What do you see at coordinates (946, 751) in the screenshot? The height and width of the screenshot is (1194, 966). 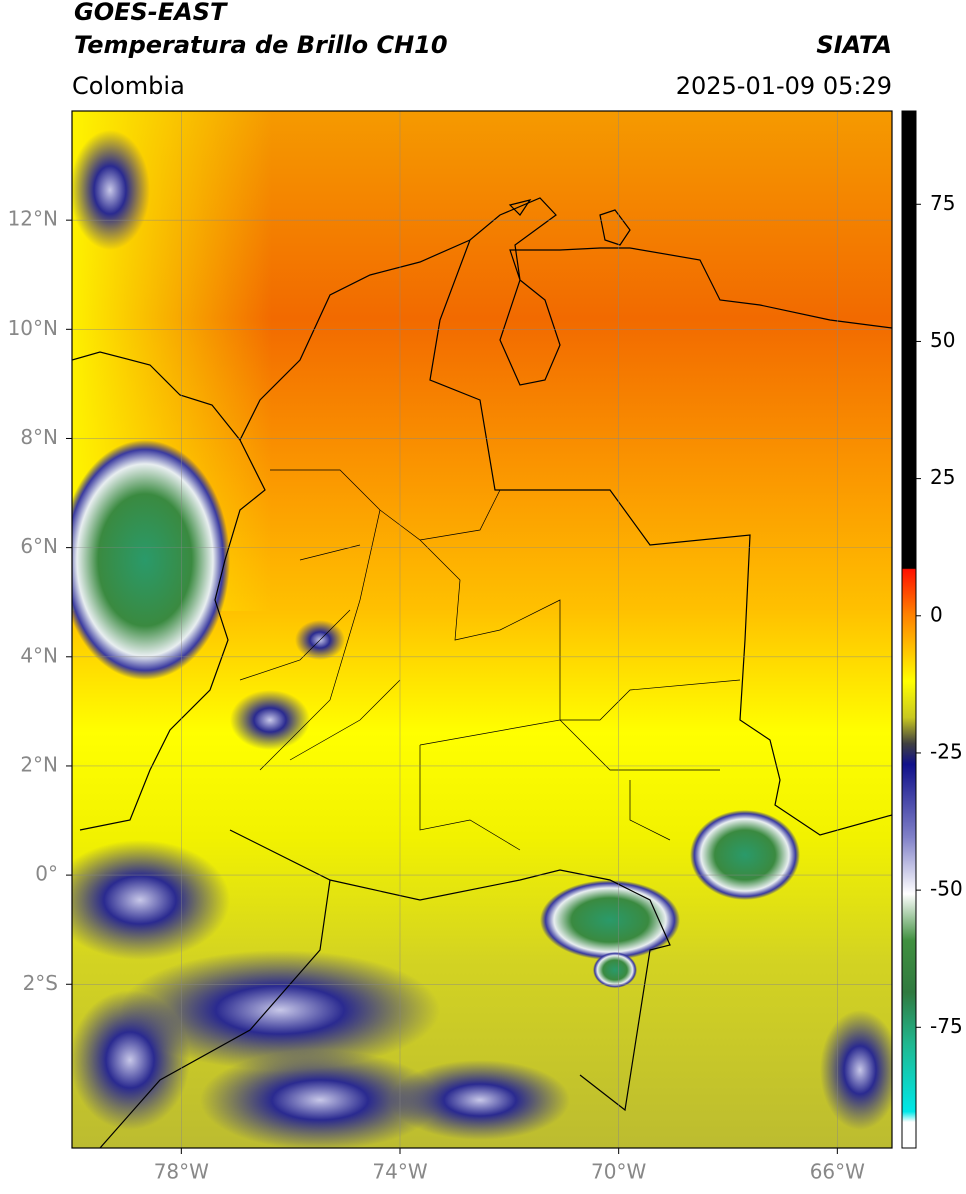 I see `colorbar-tick-label: -25` at bounding box center [946, 751].